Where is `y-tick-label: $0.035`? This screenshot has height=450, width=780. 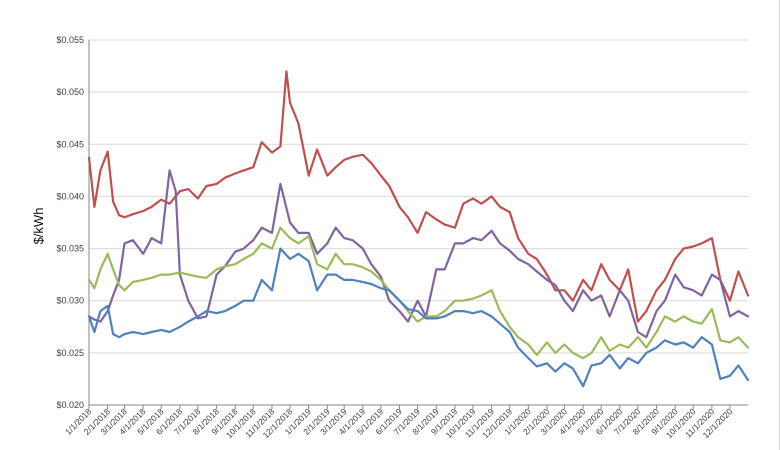 y-tick-label: $0.035 is located at coordinates (70, 249).